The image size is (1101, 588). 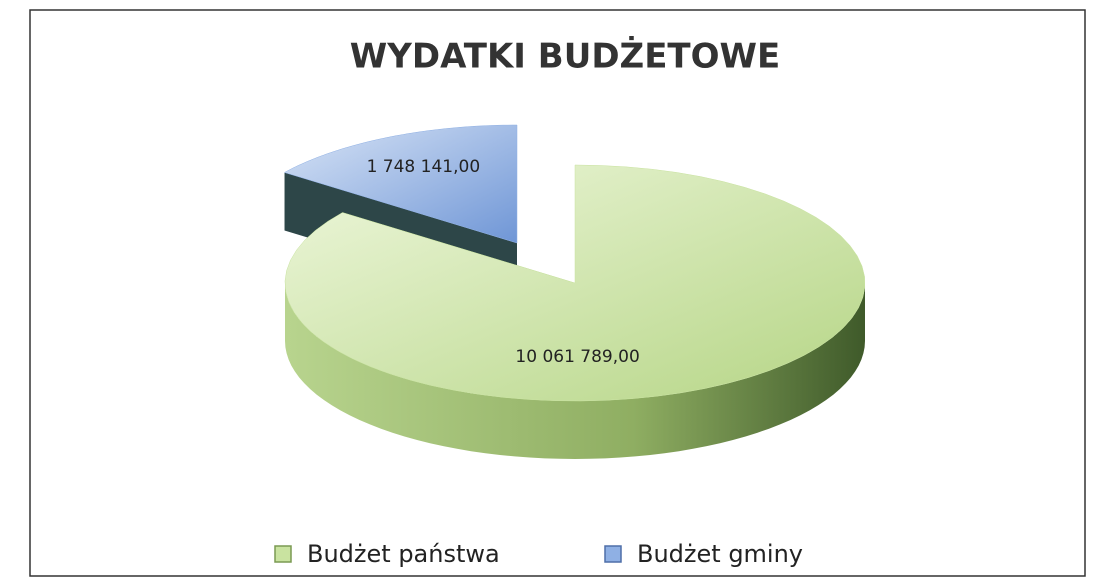 I want to click on data-label: 10 061 789,00, so click(x=577, y=357).